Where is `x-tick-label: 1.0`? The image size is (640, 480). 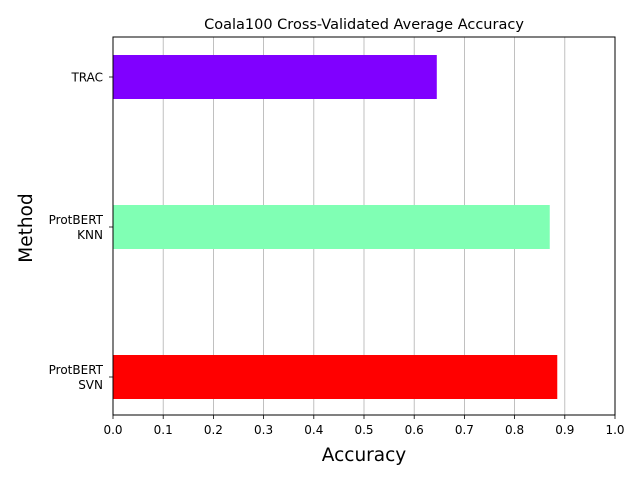
x-tick-label: 1.0 is located at coordinates (614, 430).